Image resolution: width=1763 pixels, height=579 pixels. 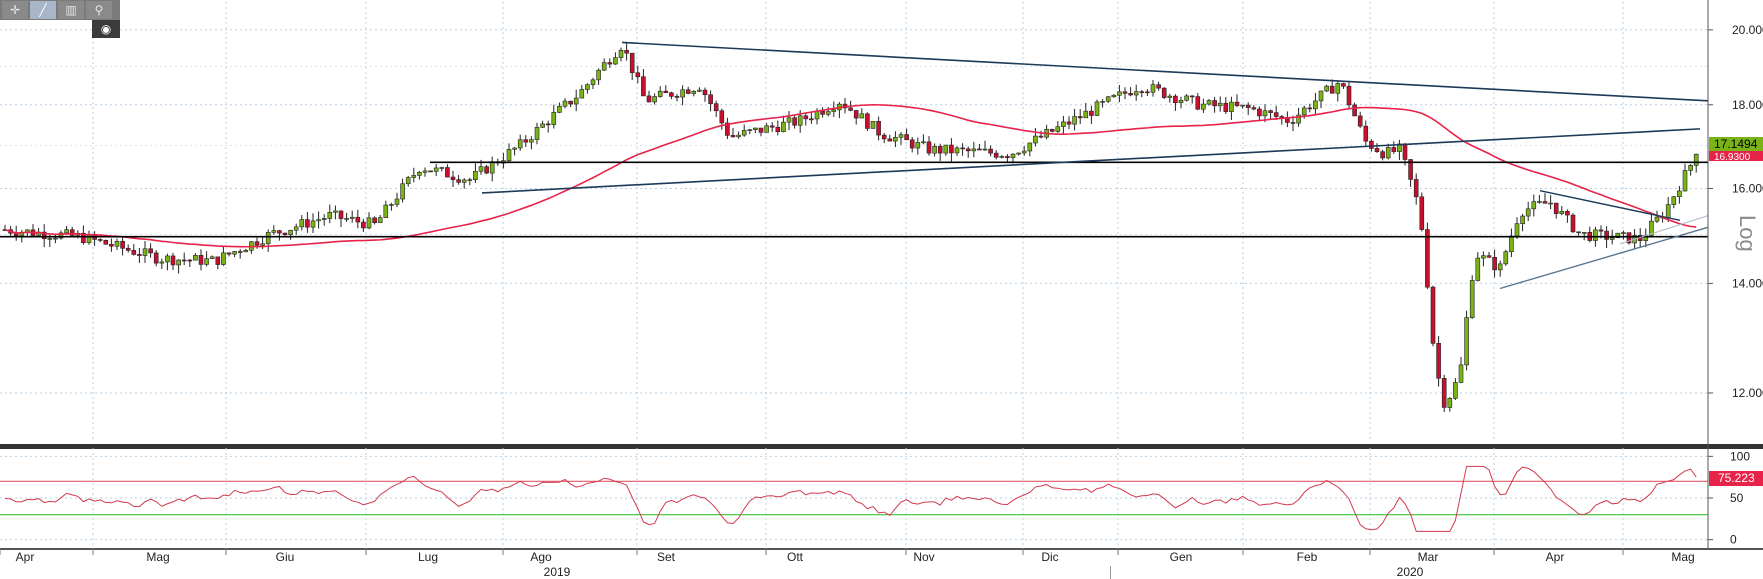 I want to click on y-tick-label: 12.0000, so click(x=1747, y=393).